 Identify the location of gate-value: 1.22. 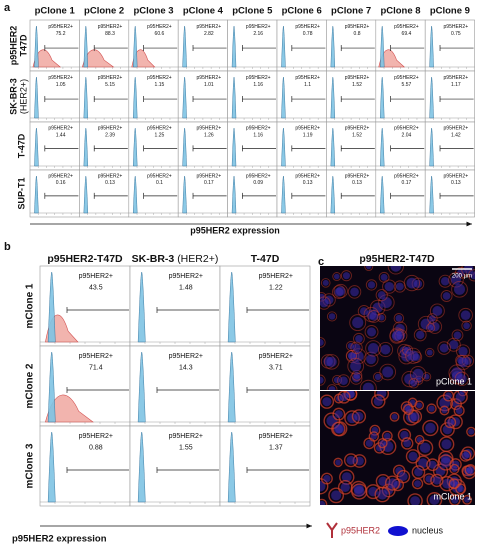
(276, 287).